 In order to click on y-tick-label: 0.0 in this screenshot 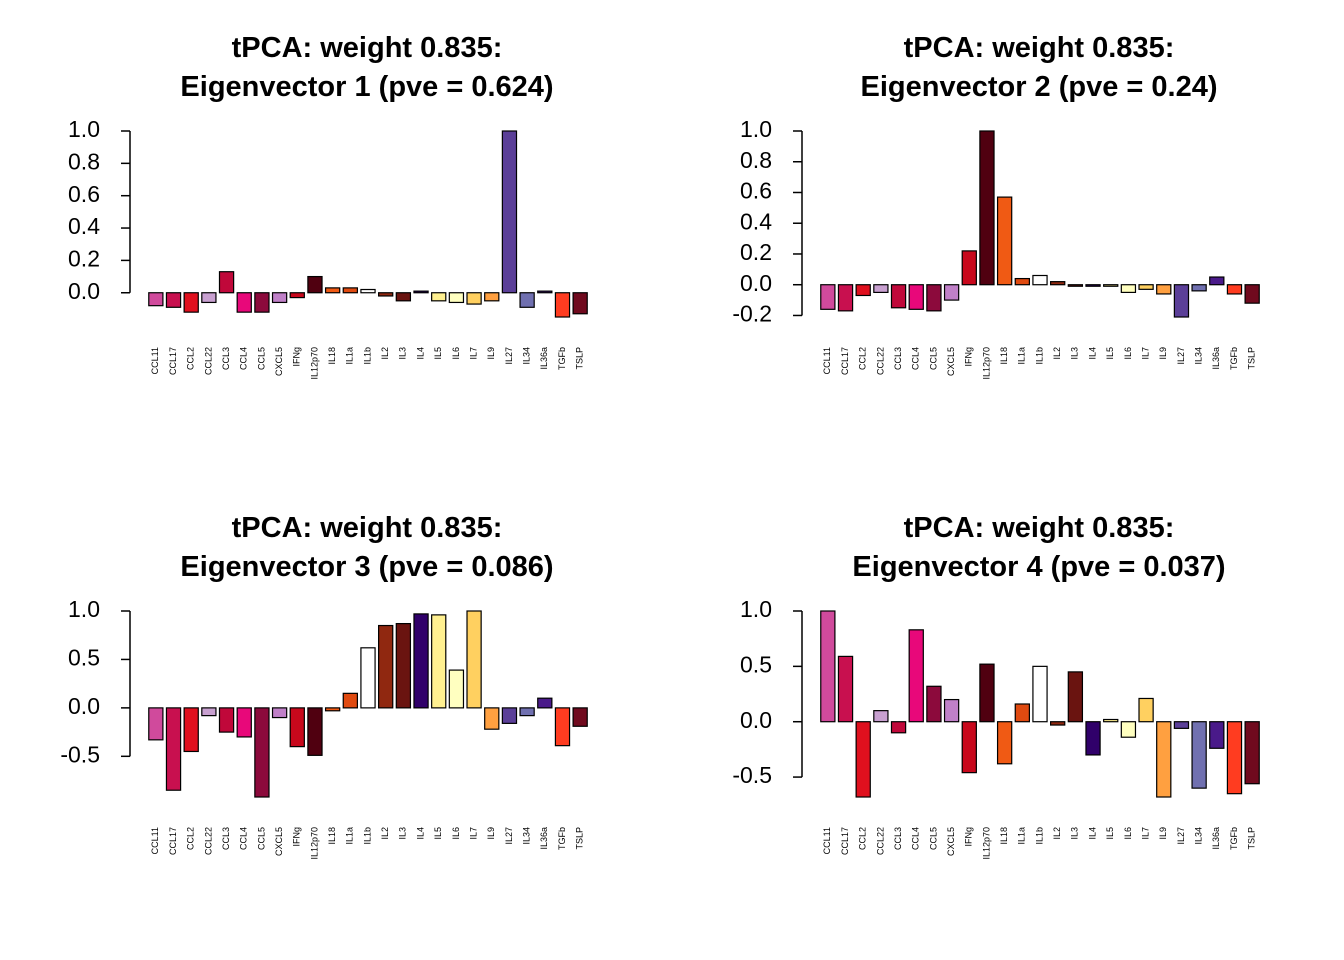, I will do `click(84, 706)`.